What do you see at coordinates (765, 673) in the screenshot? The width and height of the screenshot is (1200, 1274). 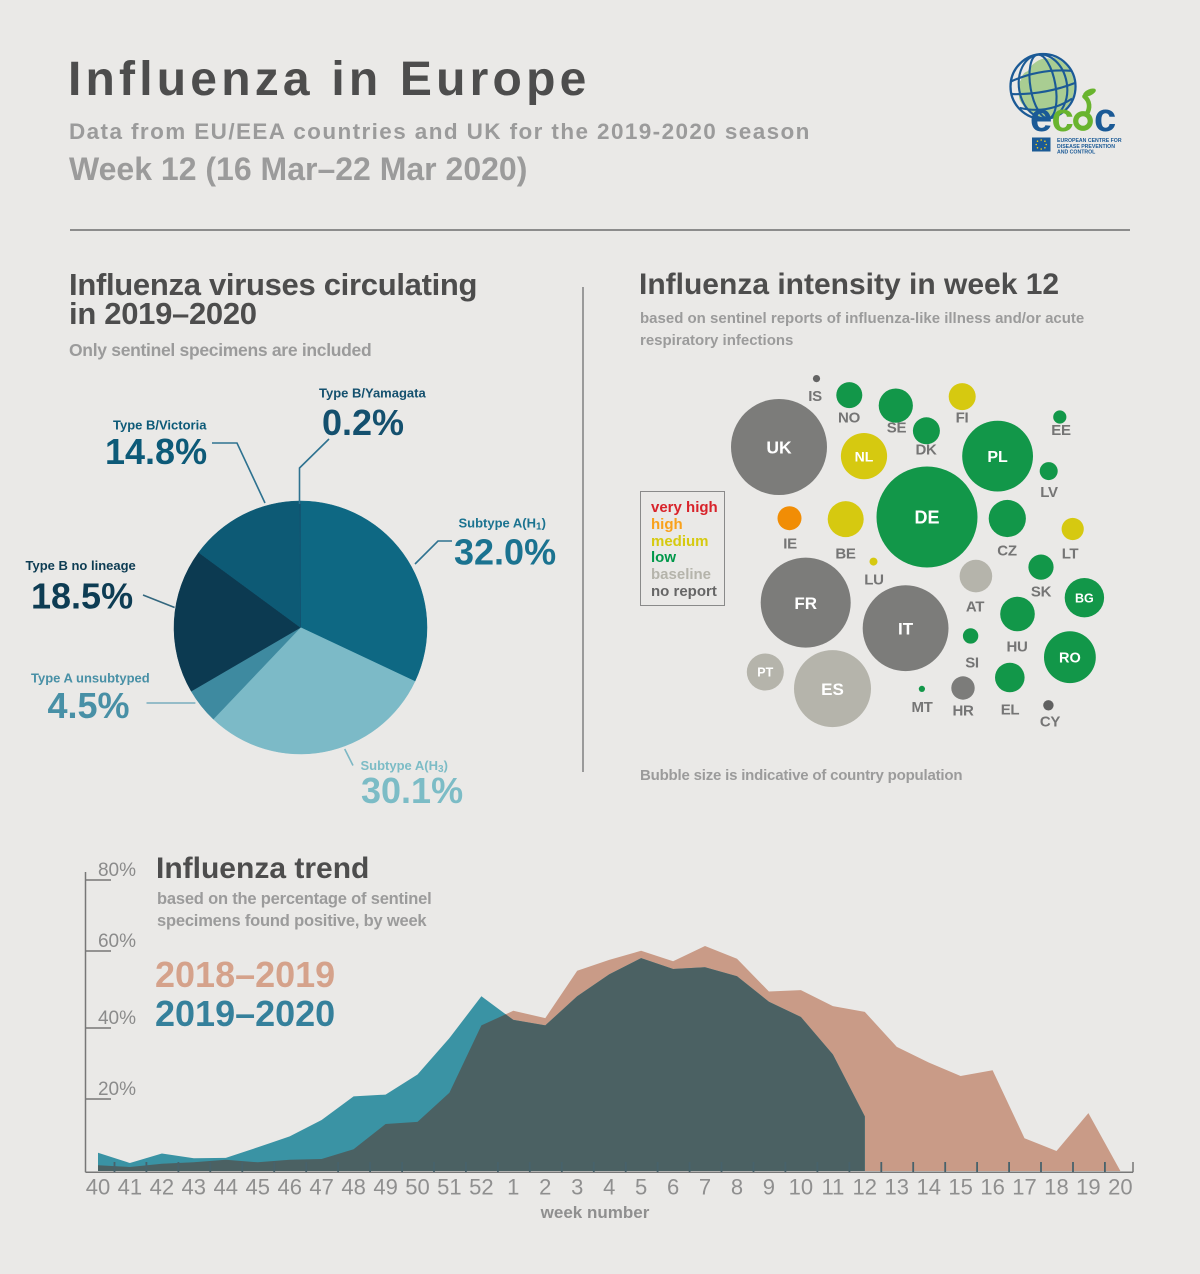 I see `svg-text: PT` at bounding box center [765, 673].